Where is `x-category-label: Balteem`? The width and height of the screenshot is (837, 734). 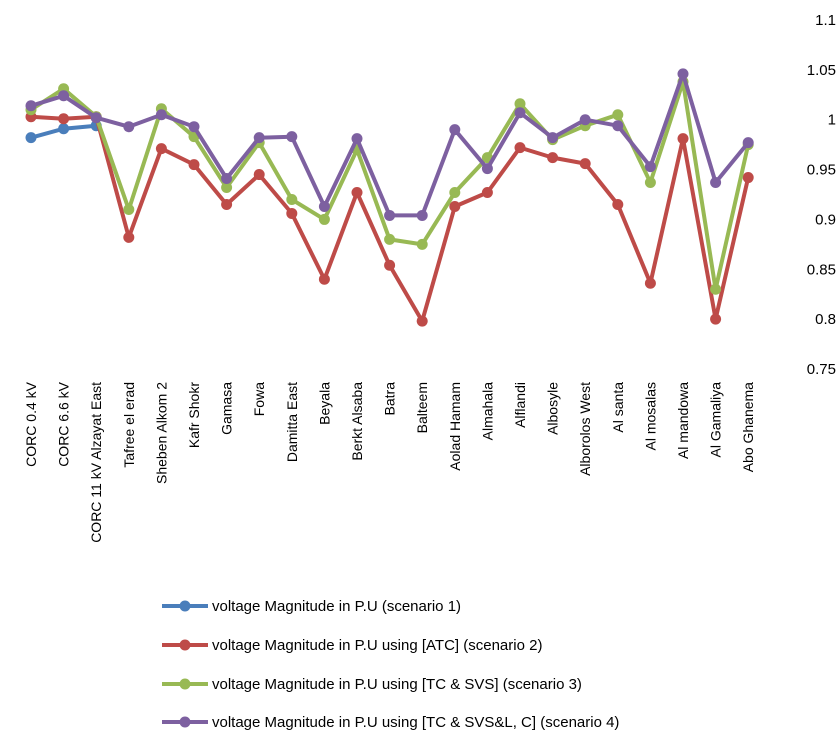
x-category-label: Balteem is located at coordinates (422, 407).